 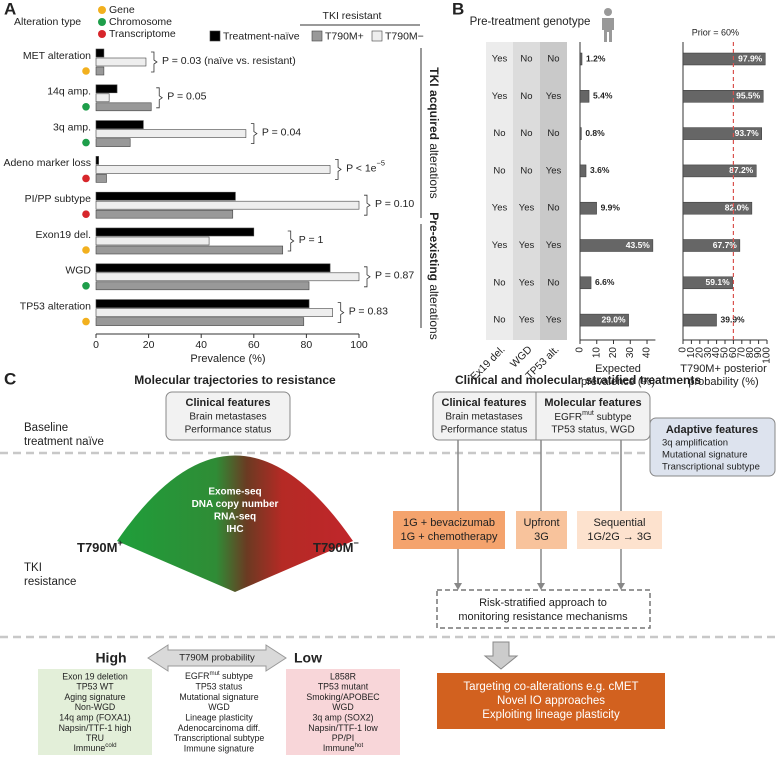 What do you see at coordinates (307, 345) in the screenshot?
I see `x-tick-label: 80` at bounding box center [307, 345].